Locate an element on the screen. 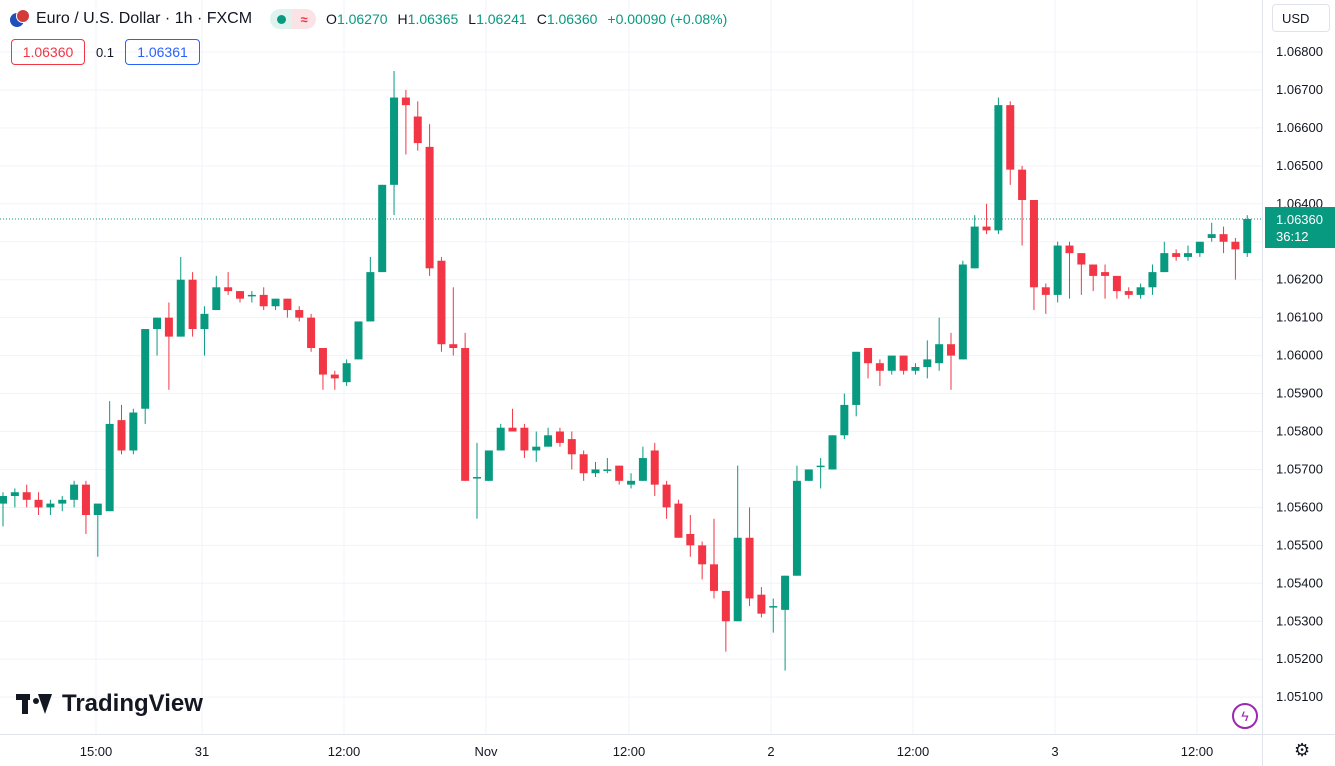 This screenshot has width=1335, height=766. lightning-icon: ϟ is located at coordinates (1245, 716).